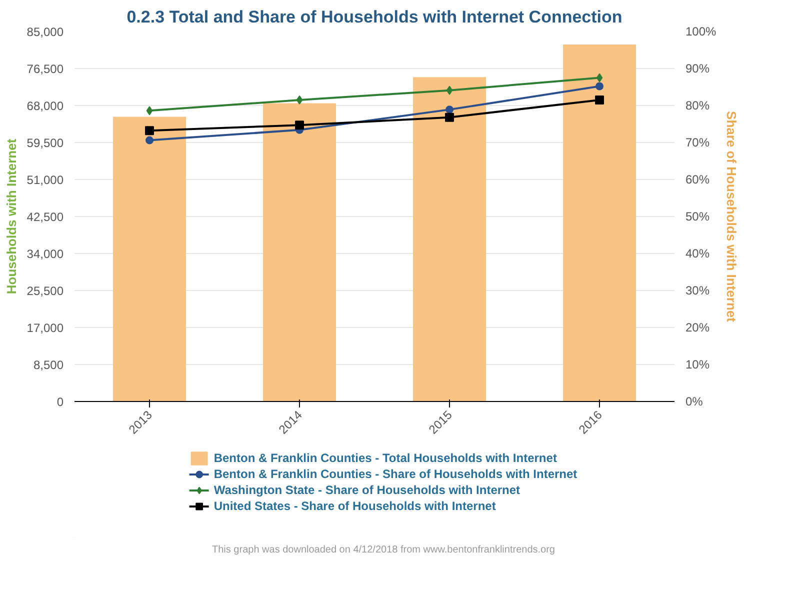 This screenshot has height=596, width=788. What do you see at coordinates (385, 458) in the screenshot?
I see `legend-label: Benton & Franklin Counties - Total Households with Internet` at bounding box center [385, 458].